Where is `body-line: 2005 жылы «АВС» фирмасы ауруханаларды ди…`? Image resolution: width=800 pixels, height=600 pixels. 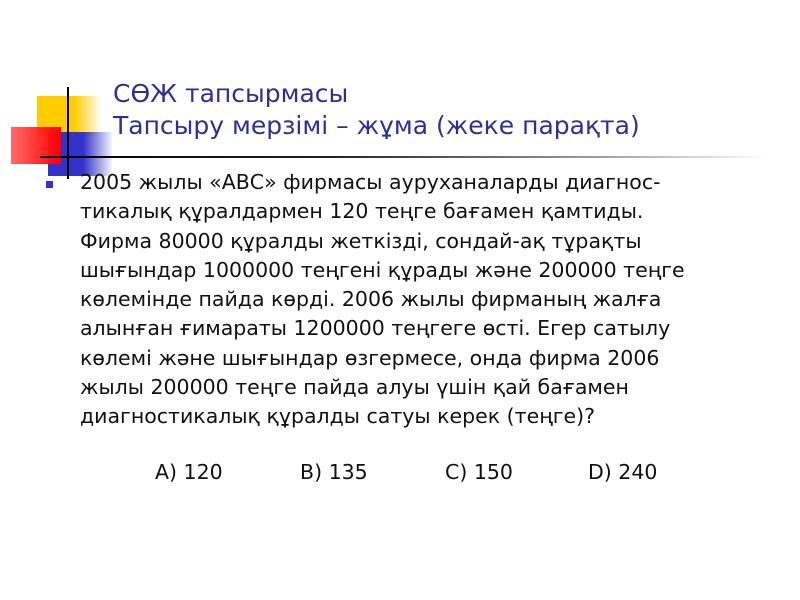 body-line: 2005 жылы «АВС» фирмасы ауруханаларды ди… is located at coordinates (370, 182).